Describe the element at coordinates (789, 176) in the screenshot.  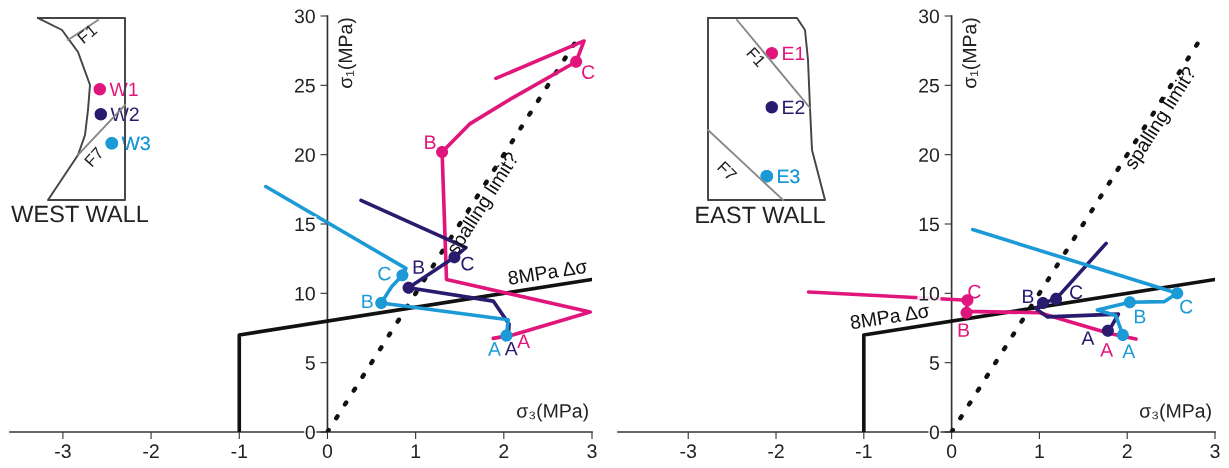
I see `legend-label: E3` at that location.